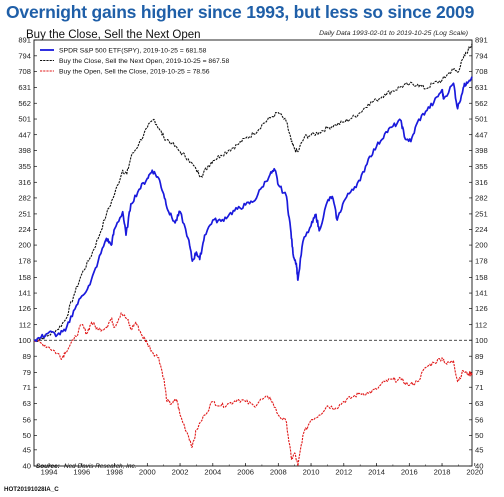 The height and width of the screenshot is (497, 504). I want to click on x-tick-label: 2000, so click(147, 472).